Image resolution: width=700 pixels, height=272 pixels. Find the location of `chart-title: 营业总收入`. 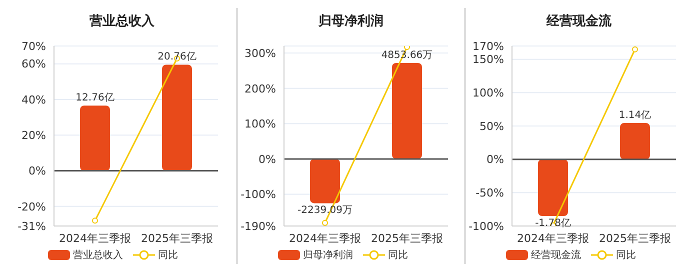

chart-title: 营业总收入 is located at coordinates (122, 21).